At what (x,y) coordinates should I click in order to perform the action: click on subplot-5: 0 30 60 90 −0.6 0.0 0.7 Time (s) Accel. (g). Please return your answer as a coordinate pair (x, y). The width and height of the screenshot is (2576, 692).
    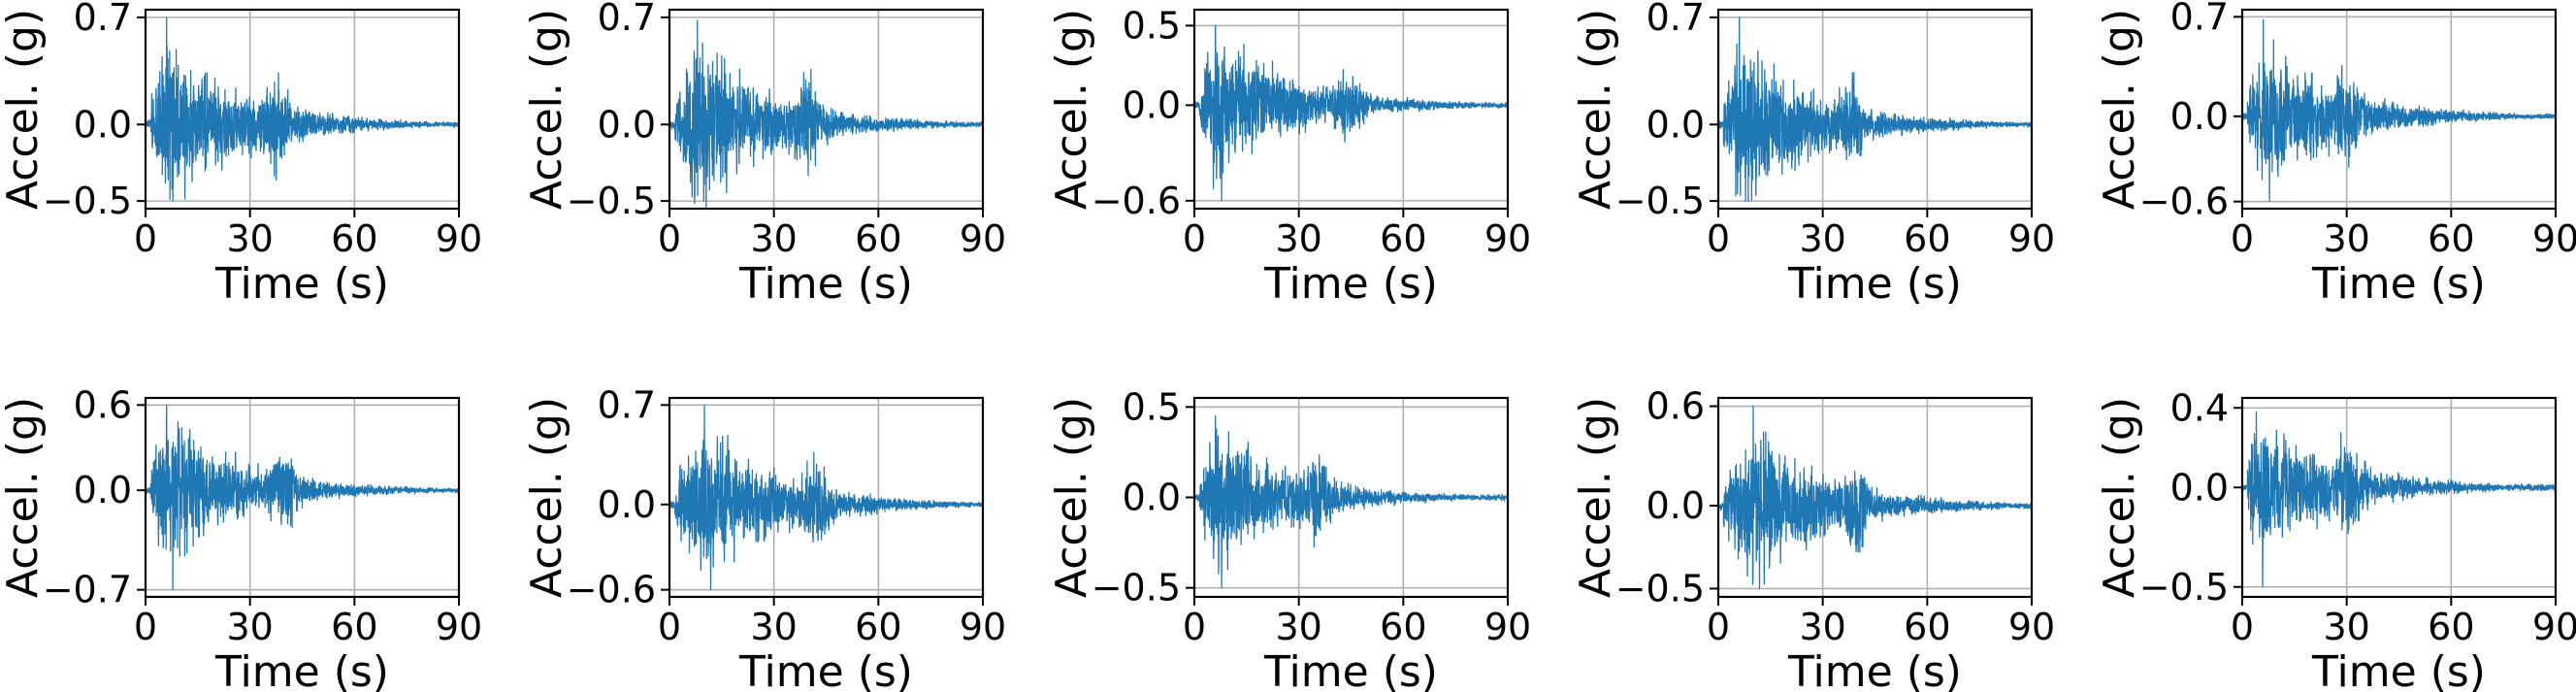
    Looking at the image, I should click on (2335, 154).